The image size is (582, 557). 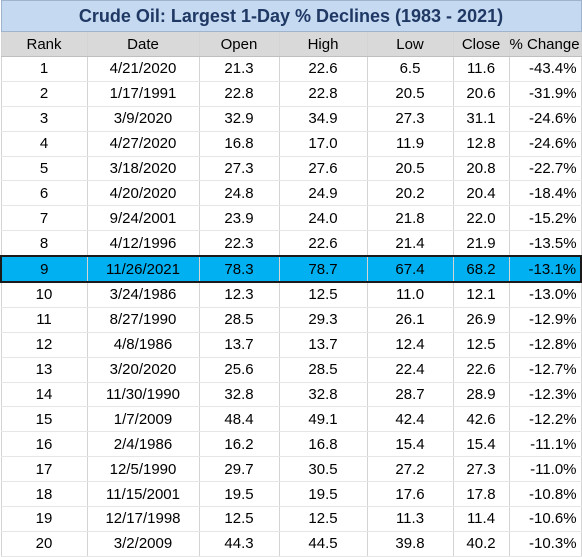 What do you see at coordinates (291, 169) in the screenshot?
I see `table-row: 5 3/18/2020 27.3 27.6 20.5 20.8 -22.7%` at bounding box center [291, 169].